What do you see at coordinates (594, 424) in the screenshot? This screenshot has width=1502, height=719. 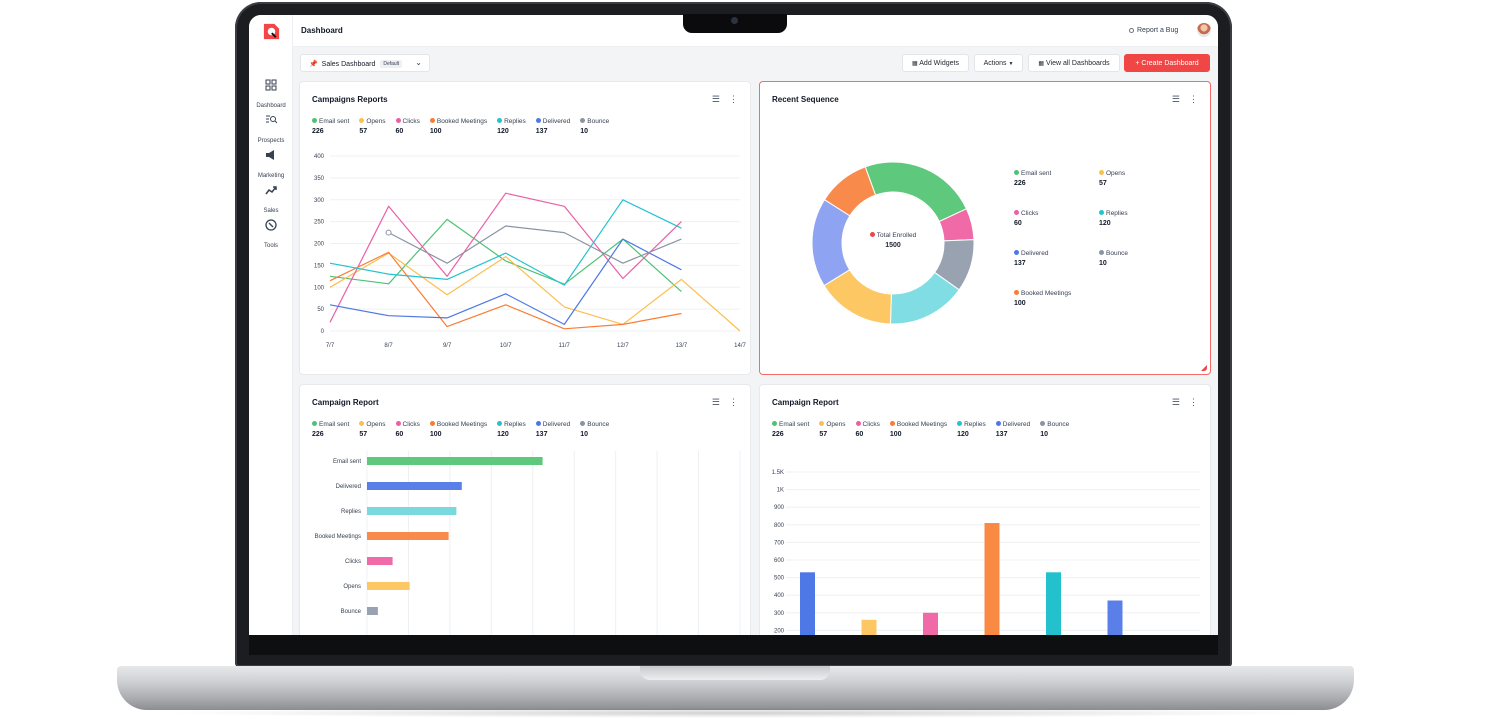 I see `legend-label: Bounce` at bounding box center [594, 424].